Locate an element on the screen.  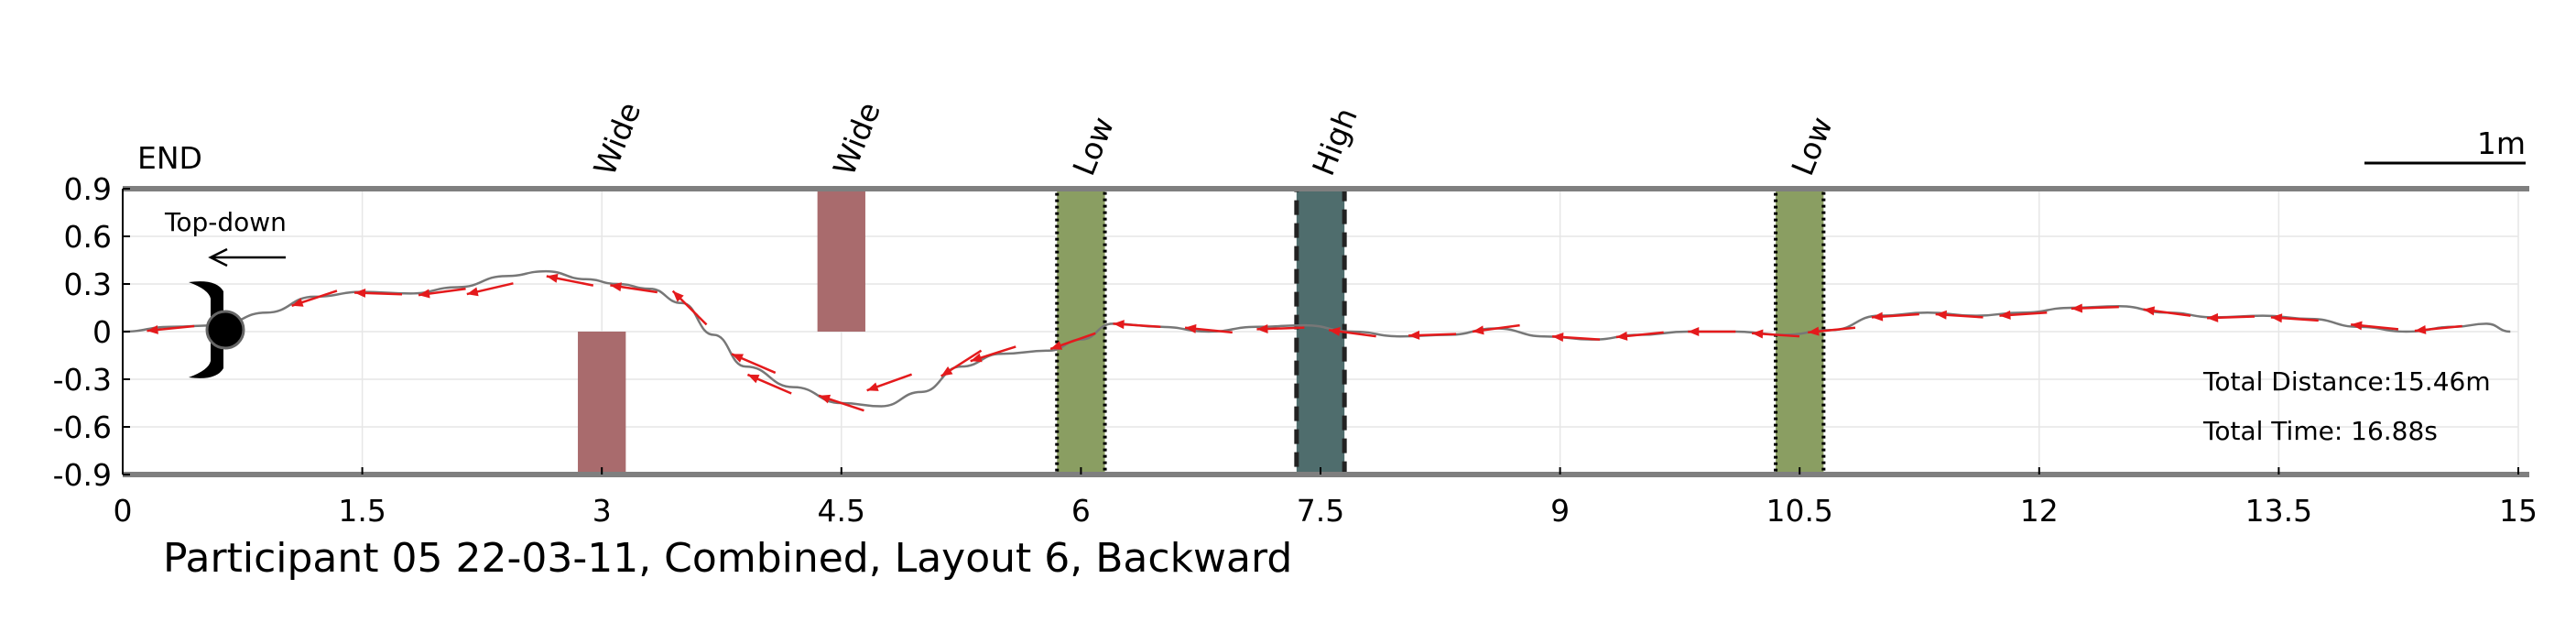
x-tick-label: 10.5 is located at coordinates (1799, 511).